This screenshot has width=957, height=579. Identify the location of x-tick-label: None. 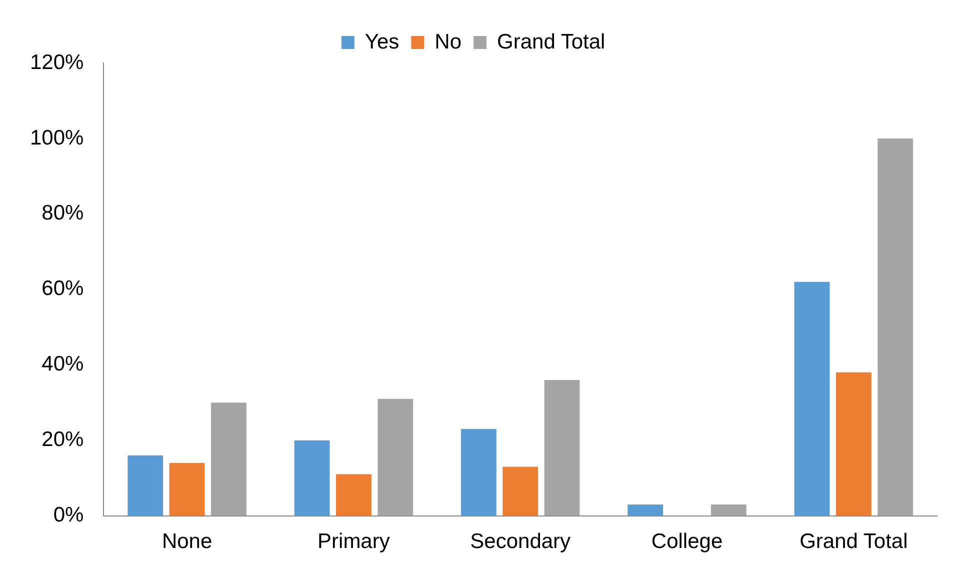
(187, 542).